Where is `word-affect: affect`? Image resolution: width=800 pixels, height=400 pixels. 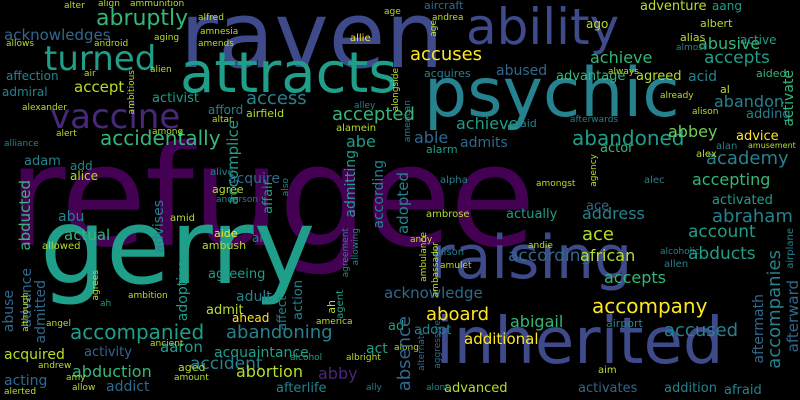 word-affect: affect is located at coordinates (282, 313).